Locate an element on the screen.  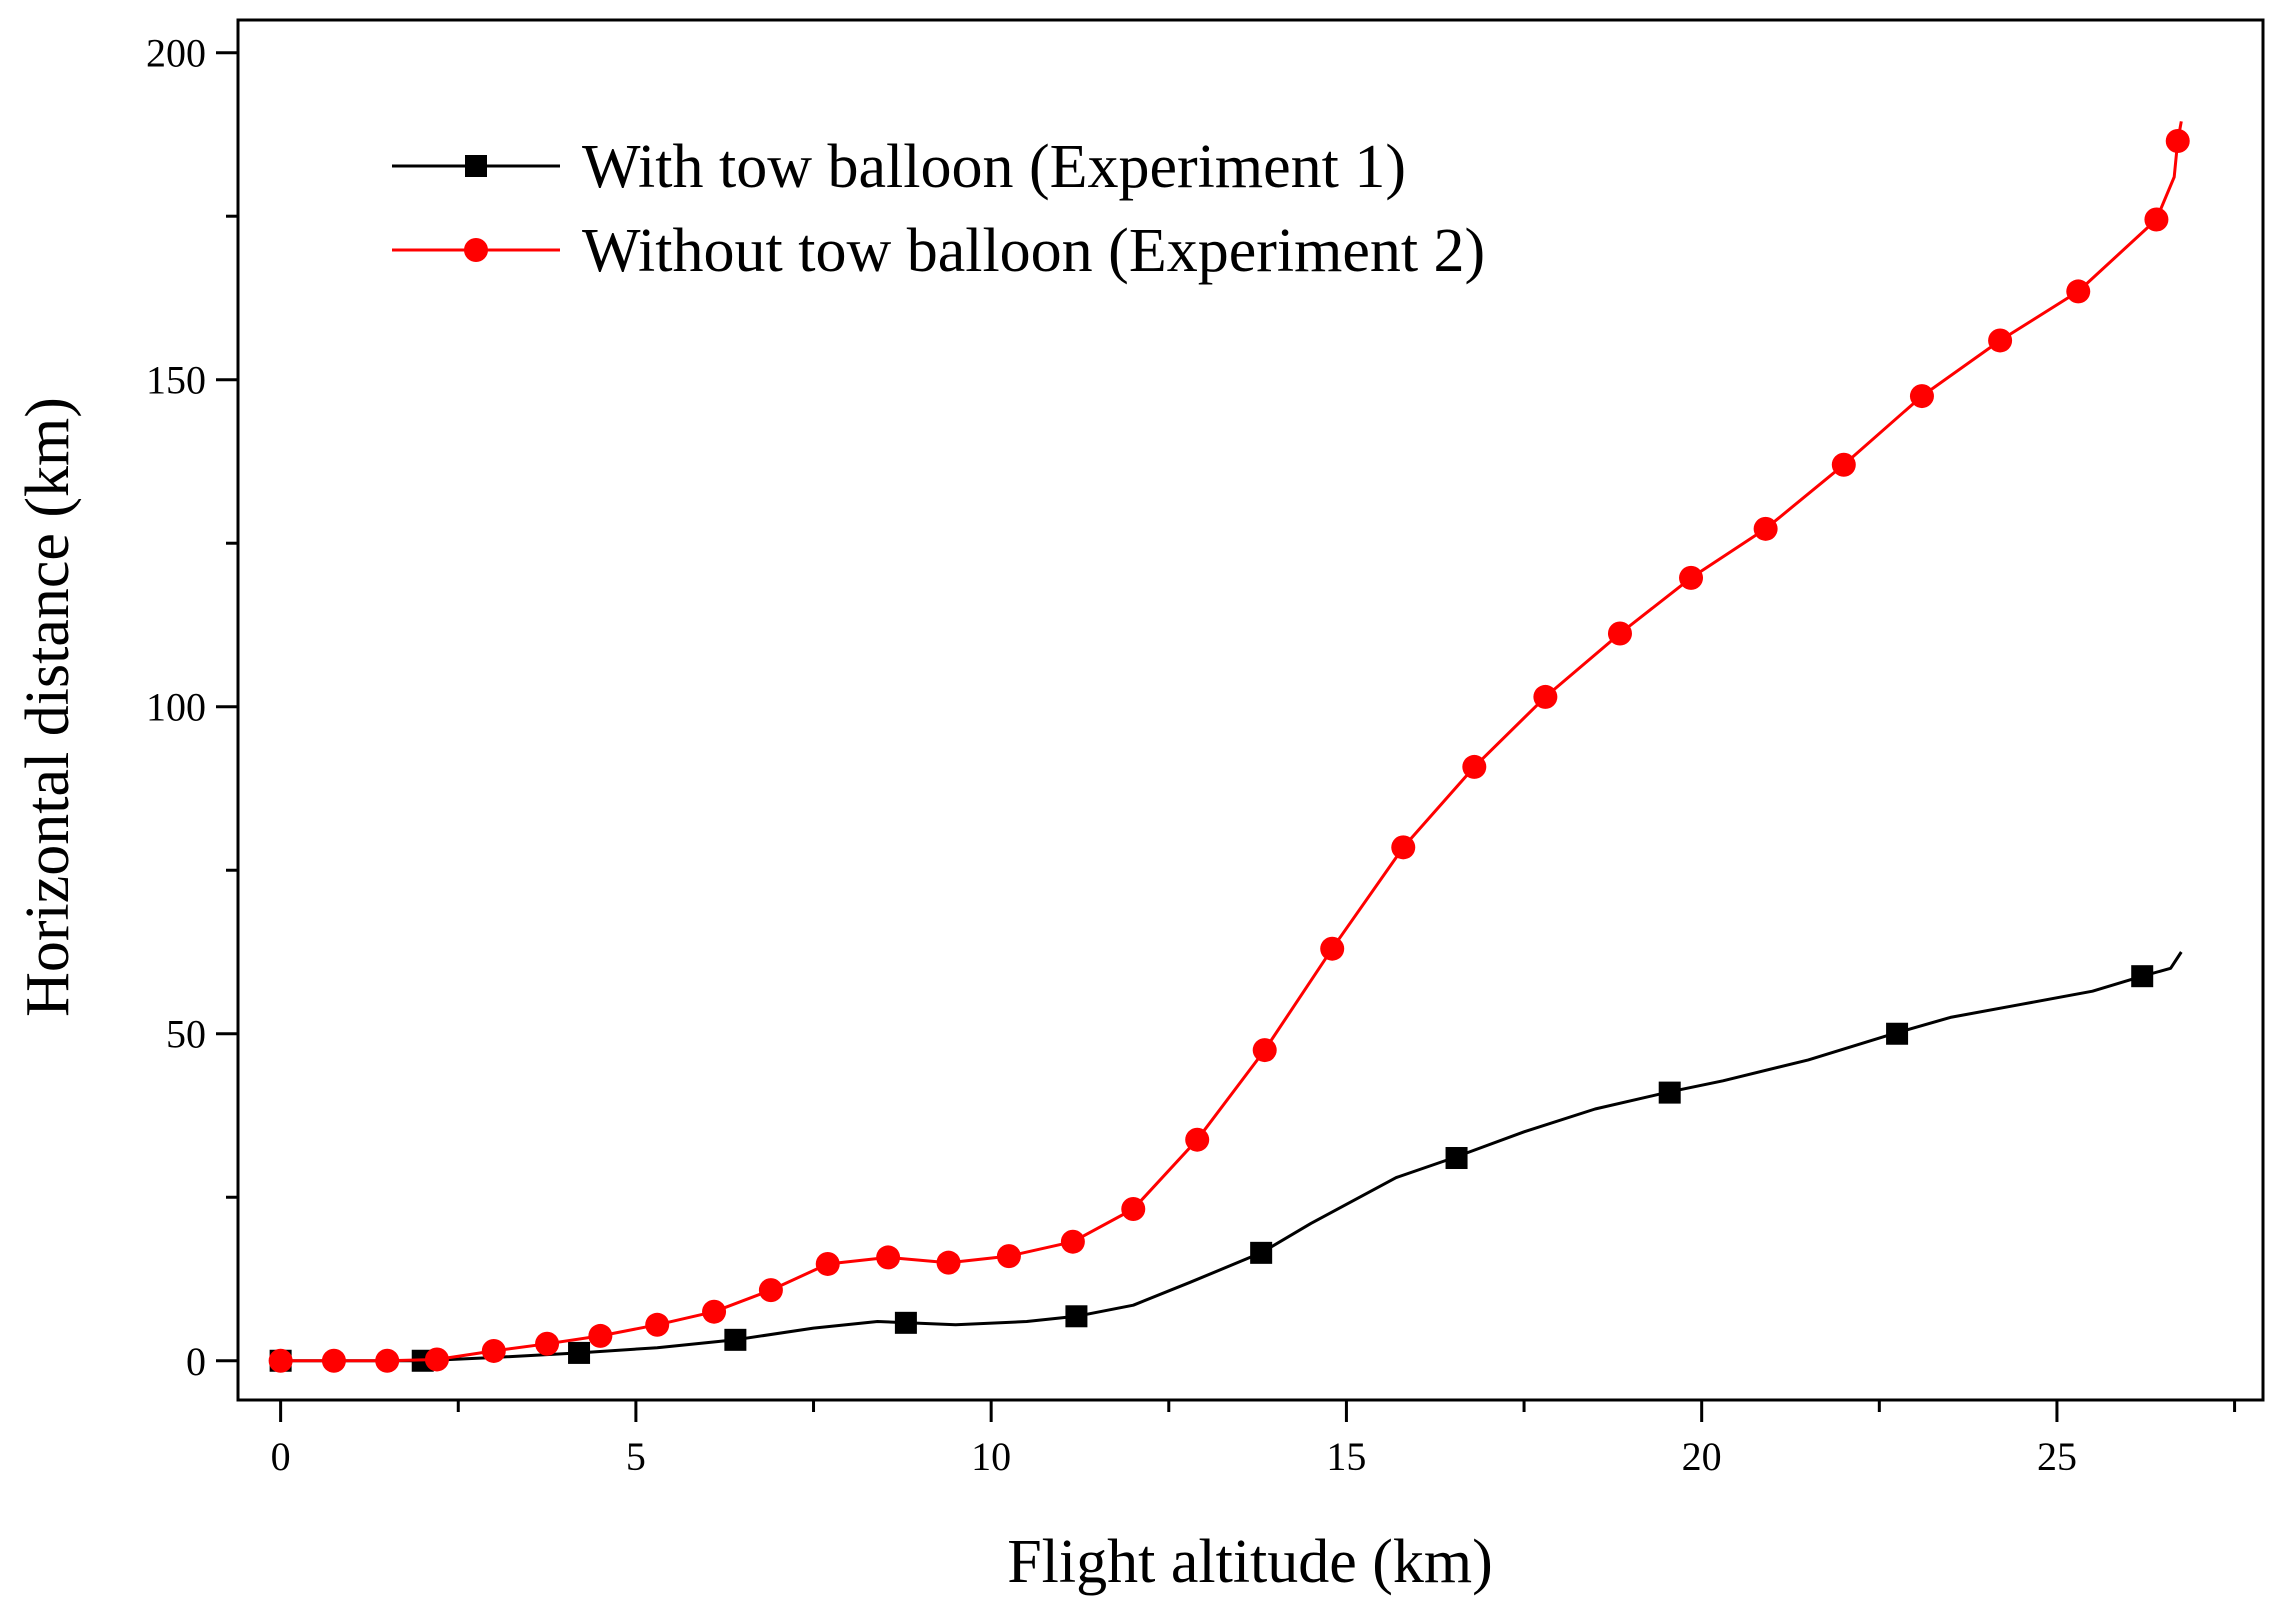
x-axis-title: Flight altitude (km) is located at coordinates (1250, 1562).